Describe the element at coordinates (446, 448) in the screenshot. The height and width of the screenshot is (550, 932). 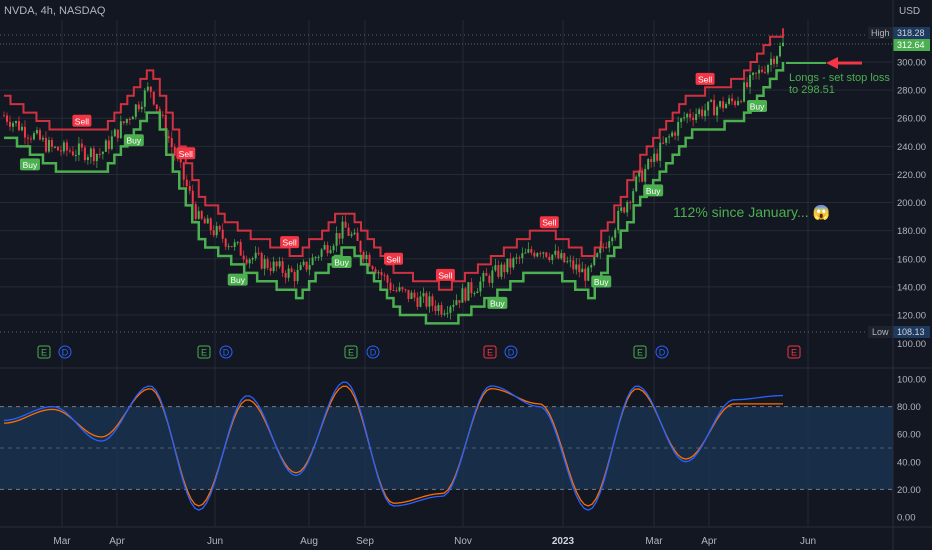
I see `overbought-oversold-band` at that location.